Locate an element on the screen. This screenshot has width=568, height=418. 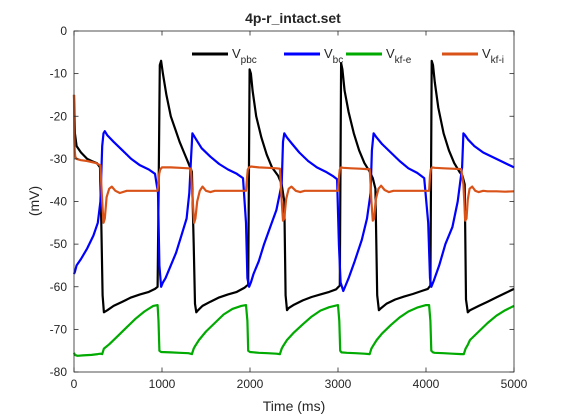
x-tick-label: 2000 is located at coordinates (250, 384).